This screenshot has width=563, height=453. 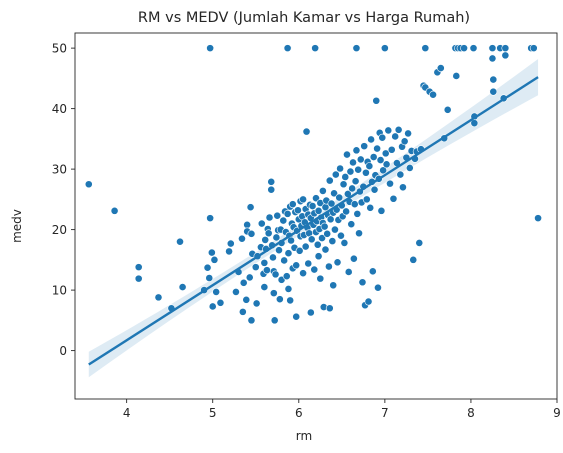 What do you see at coordinates (304, 436) in the screenshot?
I see `x-axis-label: rm` at bounding box center [304, 436].